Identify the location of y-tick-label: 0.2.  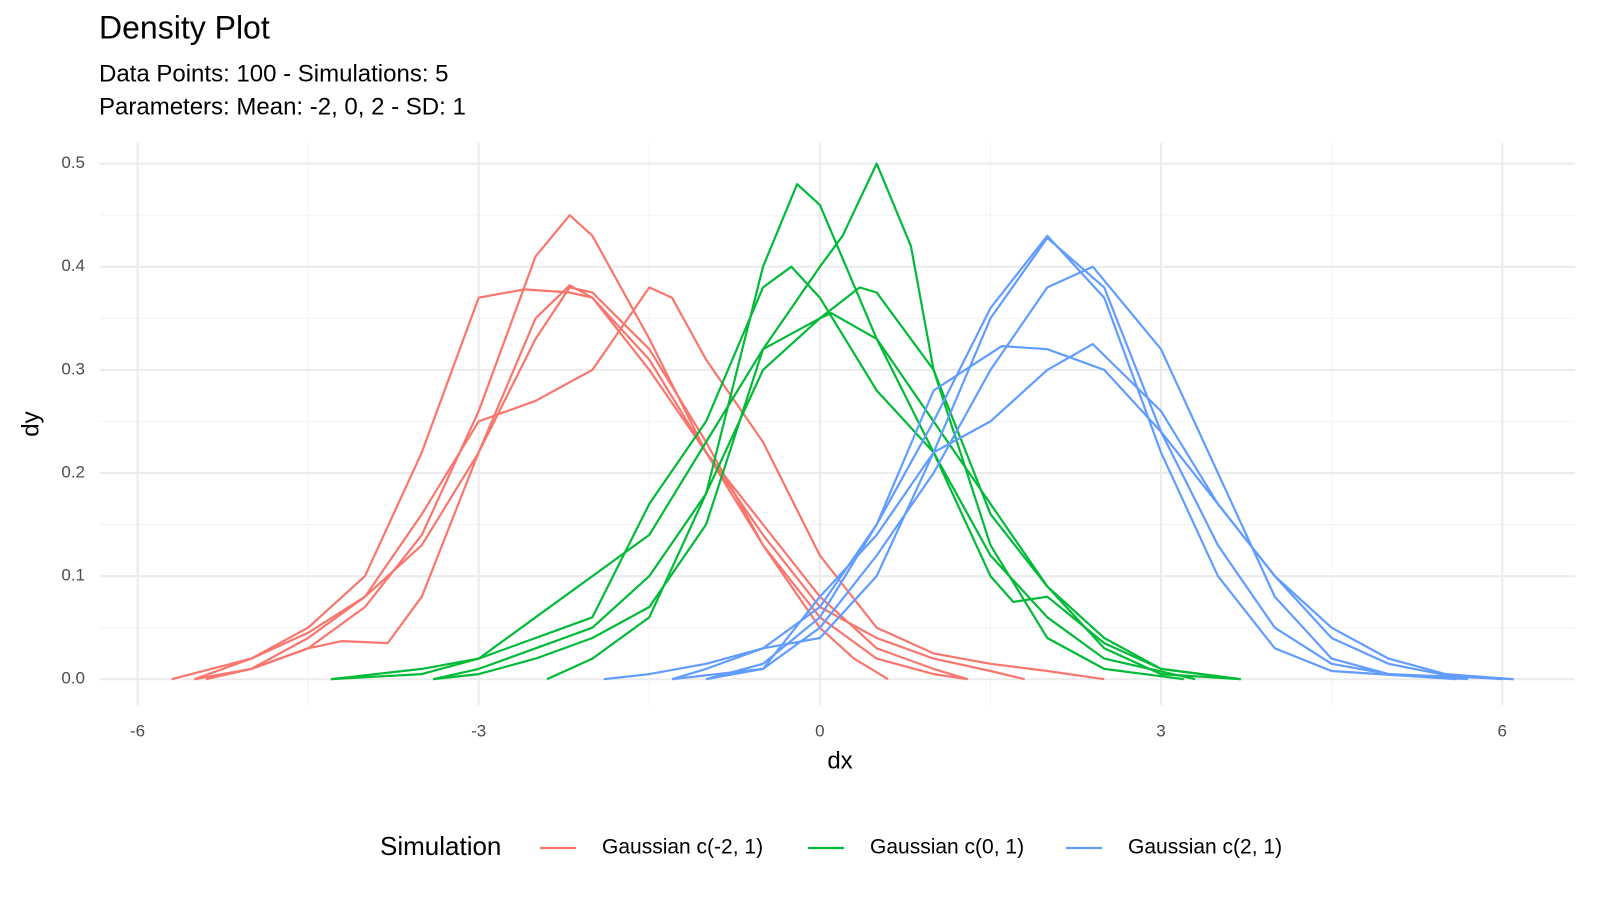
(73, 471).